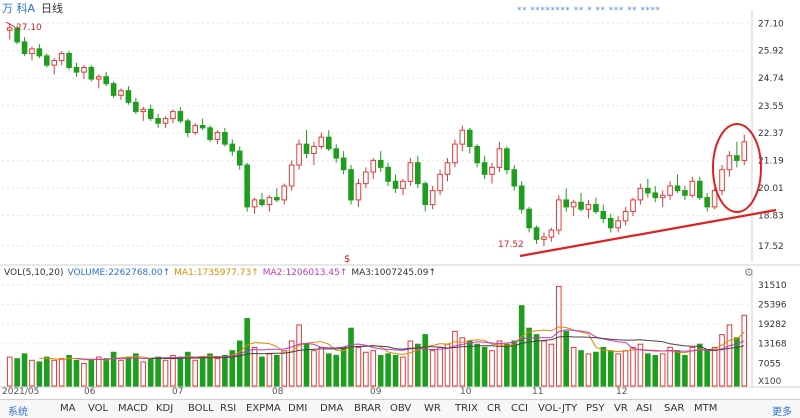 The width and height of the screenshot is (800, 418). Describe the element at coordinates (558, 408) in the screenshot. I see `tab-vol-jty: VOL-JTY` at that location.